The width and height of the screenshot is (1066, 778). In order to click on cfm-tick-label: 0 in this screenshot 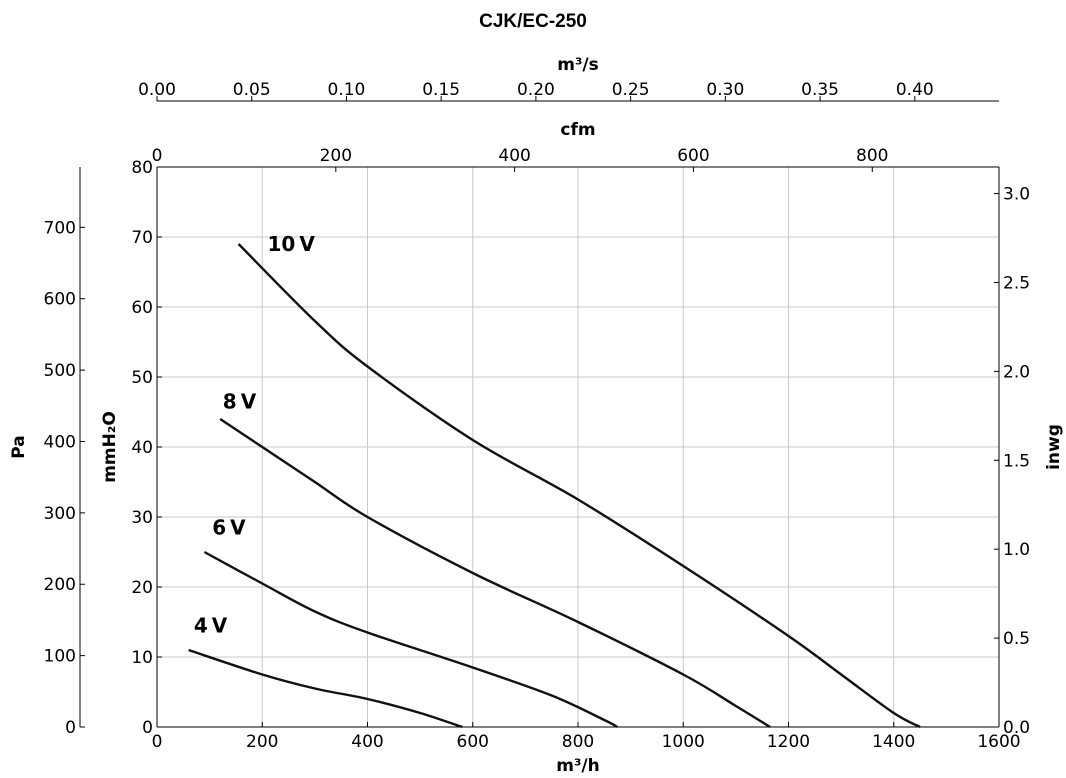, I will do `click(157, 156)`.